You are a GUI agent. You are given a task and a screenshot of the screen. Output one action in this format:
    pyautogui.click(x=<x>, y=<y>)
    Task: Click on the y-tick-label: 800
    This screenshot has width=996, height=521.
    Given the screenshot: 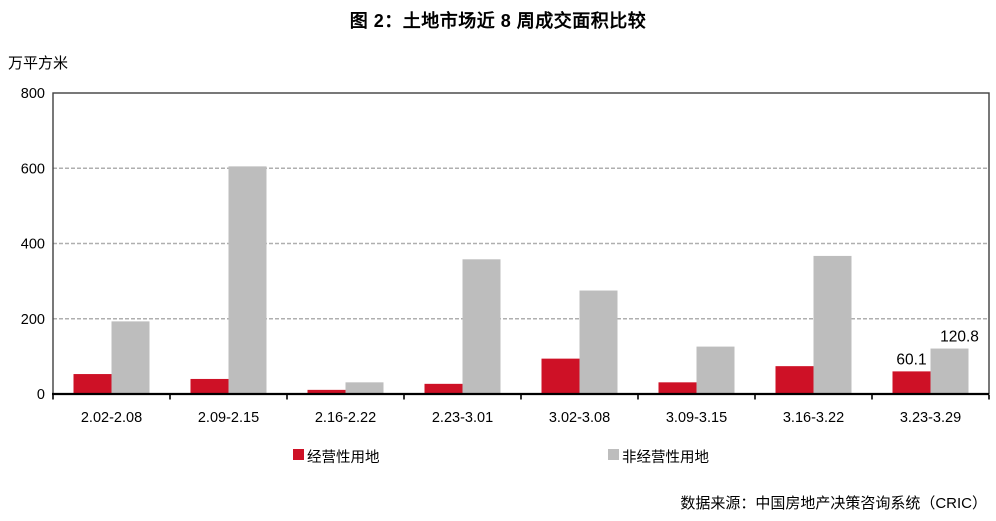 What is the action you would take?
    pyautogui.click(x=33, y=94)
    